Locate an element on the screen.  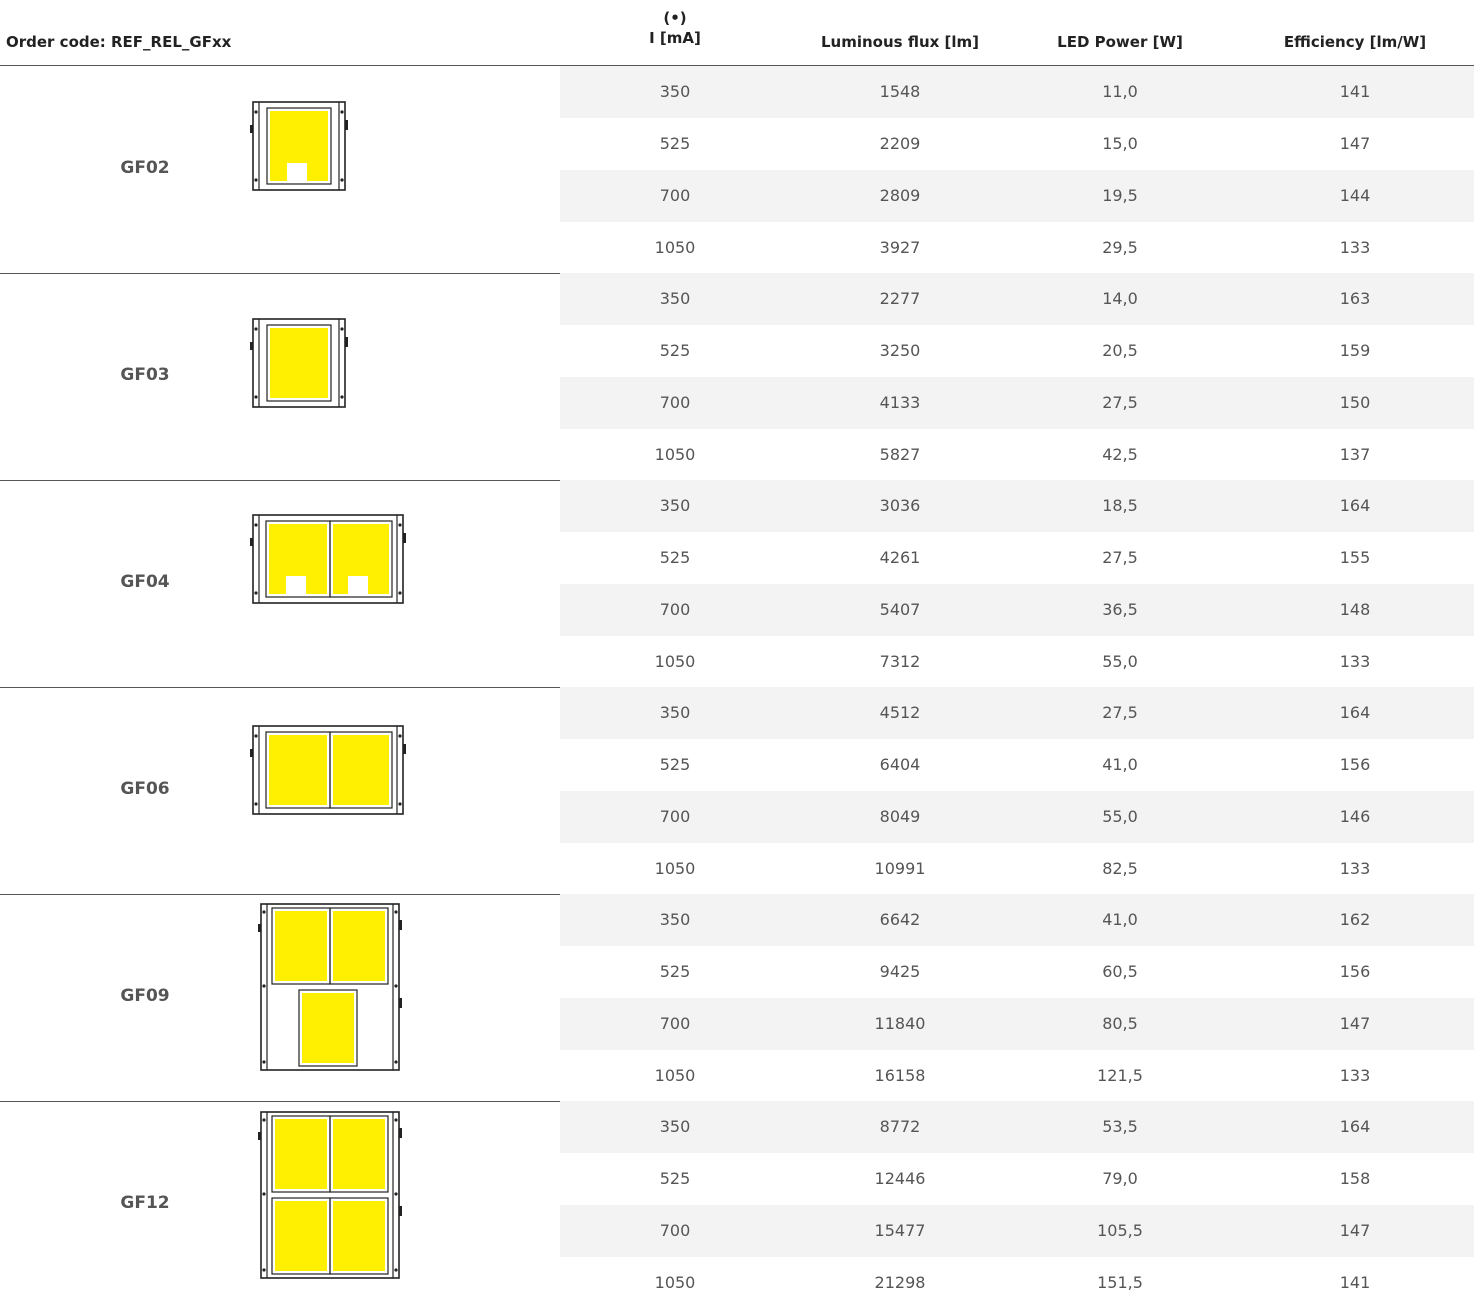
efficiency-cell: 144 is located at coordinates (1355, 195).